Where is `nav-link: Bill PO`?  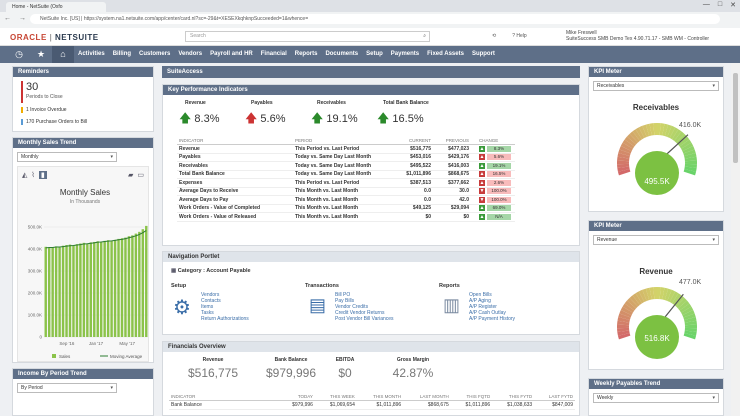
nav-link: Bill PO is located at coordinates (343, 295).